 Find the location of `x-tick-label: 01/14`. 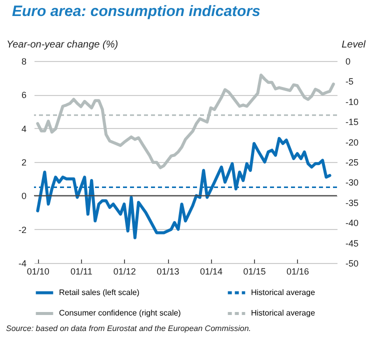

x-tick-label: 01/14 is located at coordinates (211, 271).